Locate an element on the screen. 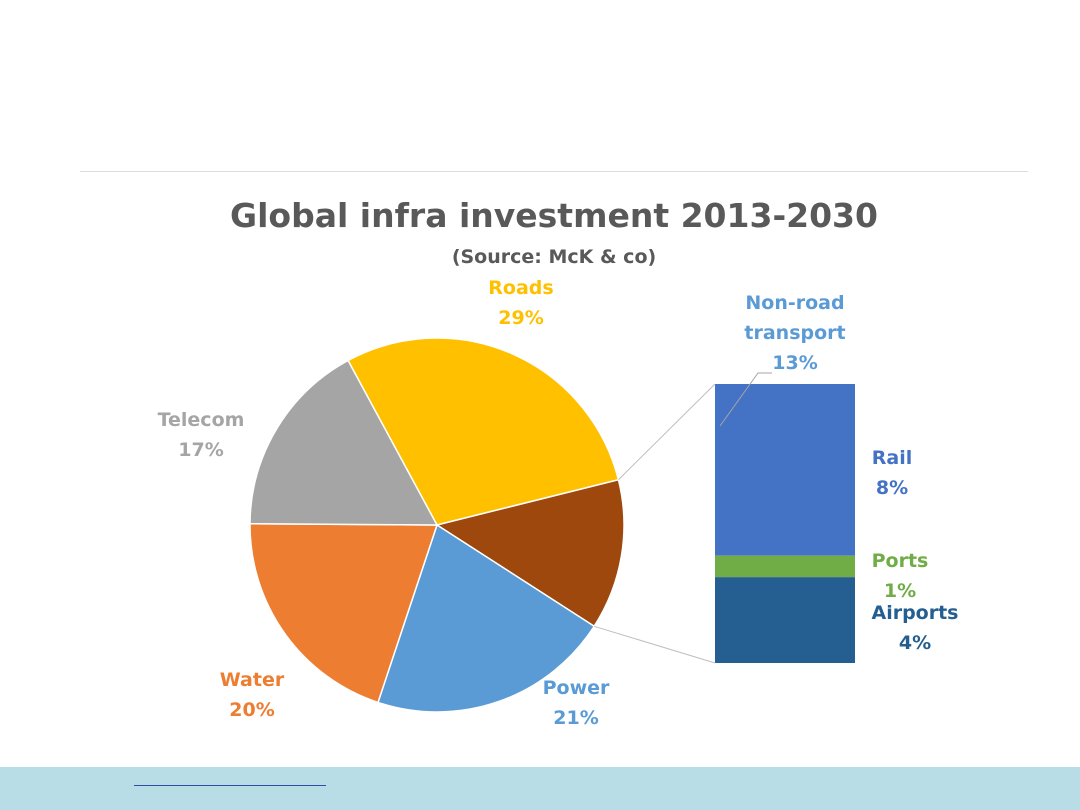 The image size is (1080, 810). connector-line-top is located at coordinates (667, 432).